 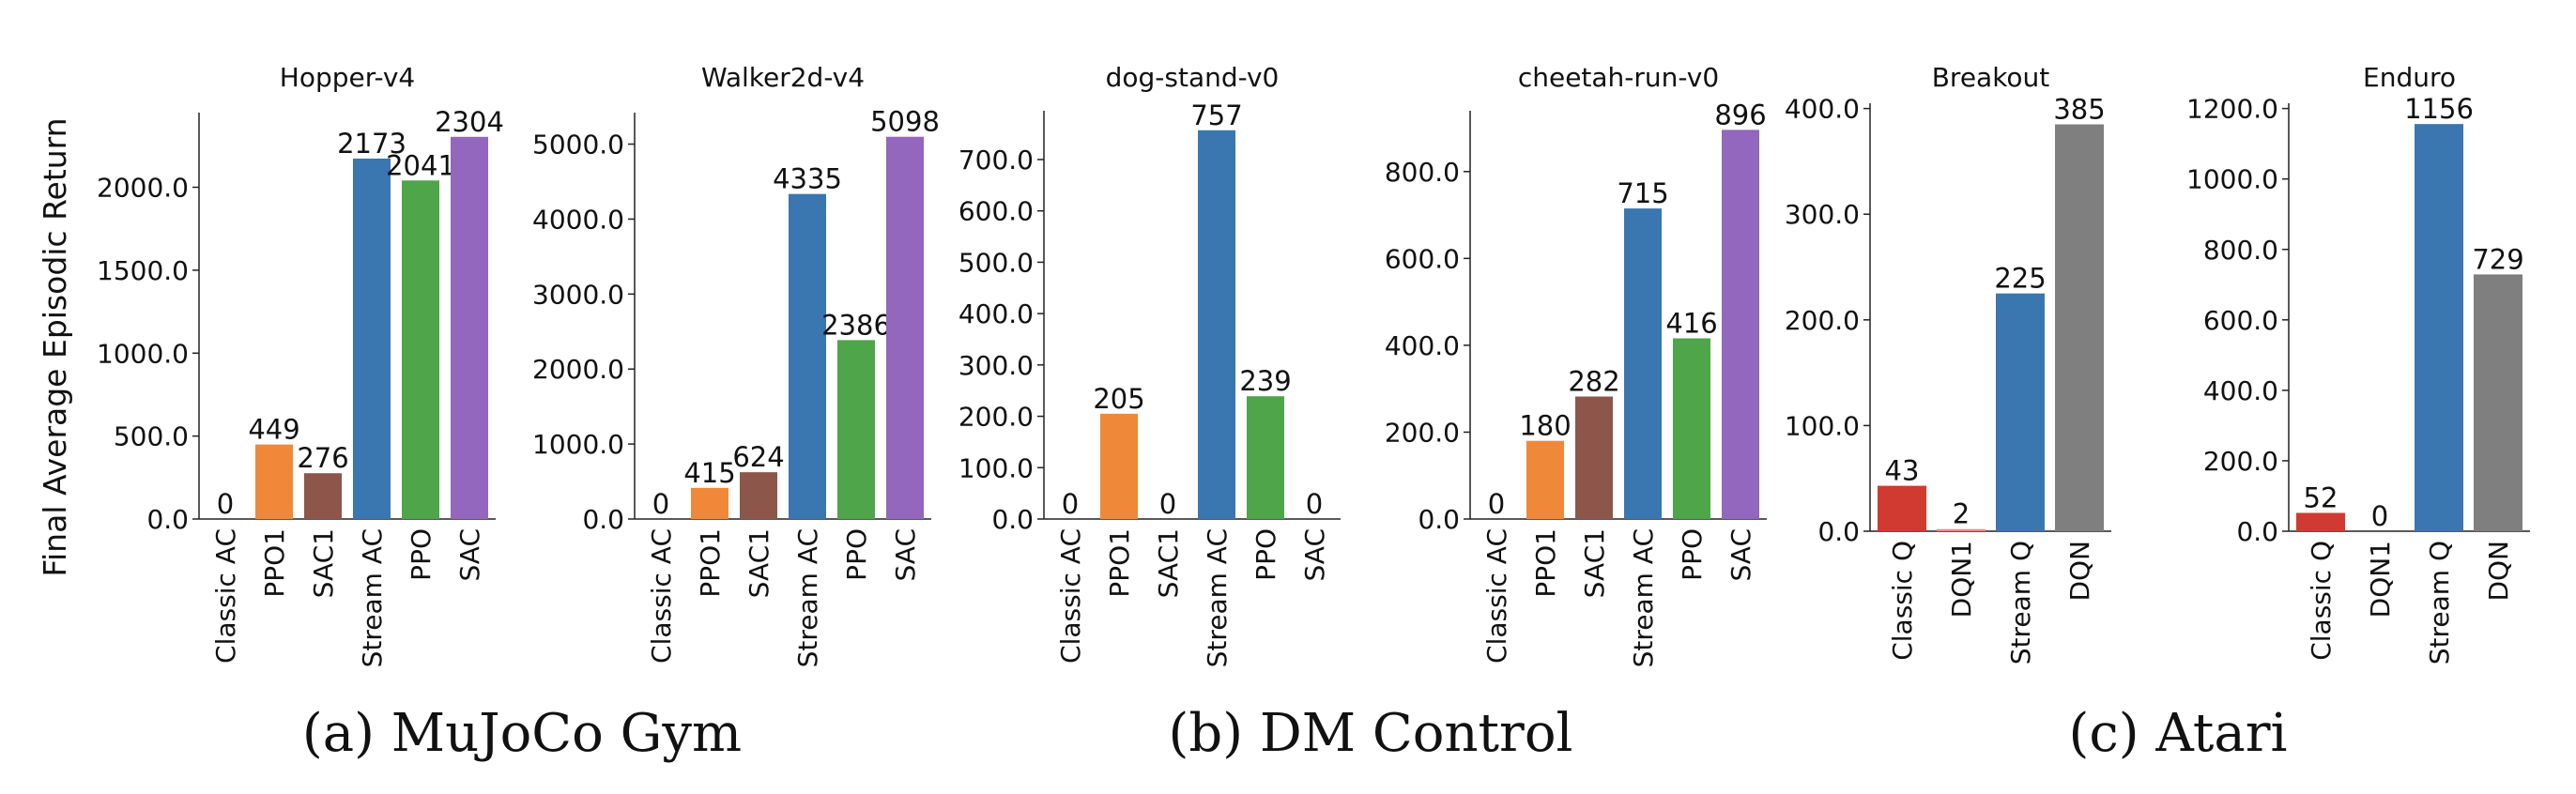 I want to click on category-label-walker2d-v4-classic-ac: Classic AC, so click(x=662, y=596).